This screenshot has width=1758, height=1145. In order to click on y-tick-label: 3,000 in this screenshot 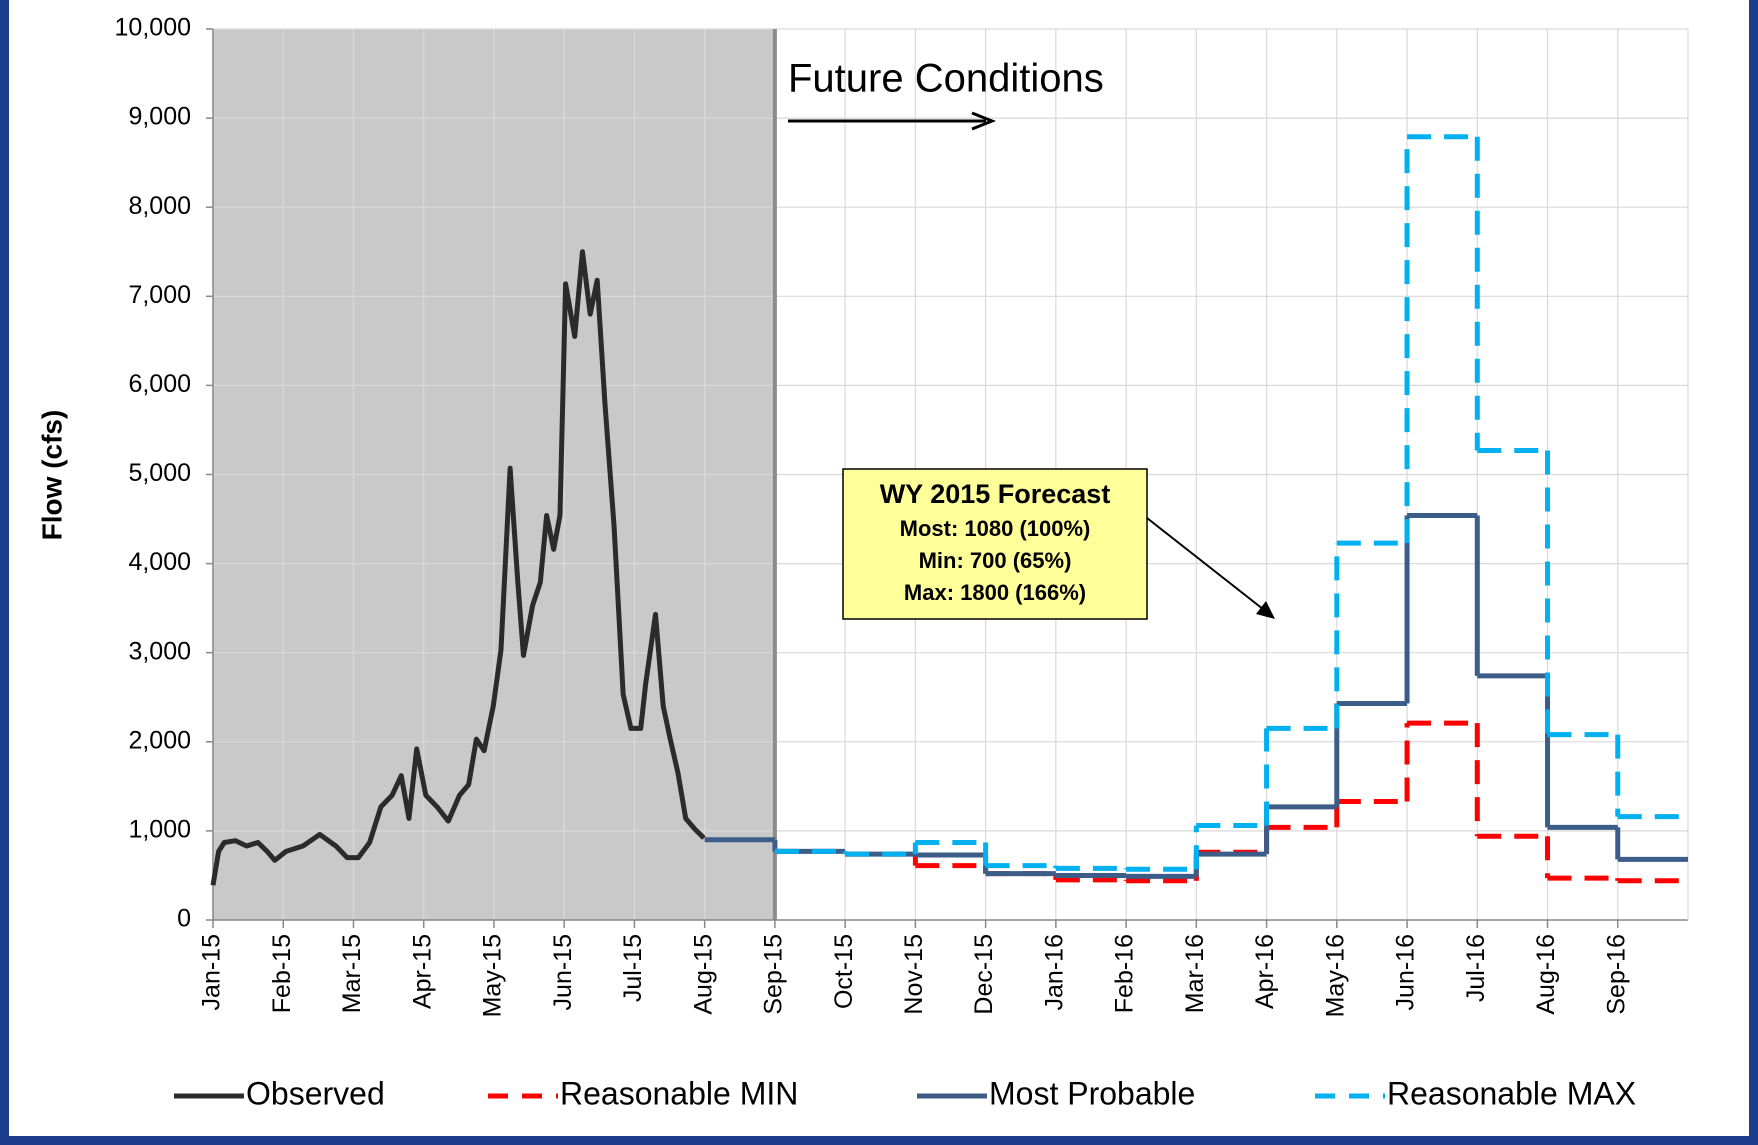, I will do `click(159, 651)`.